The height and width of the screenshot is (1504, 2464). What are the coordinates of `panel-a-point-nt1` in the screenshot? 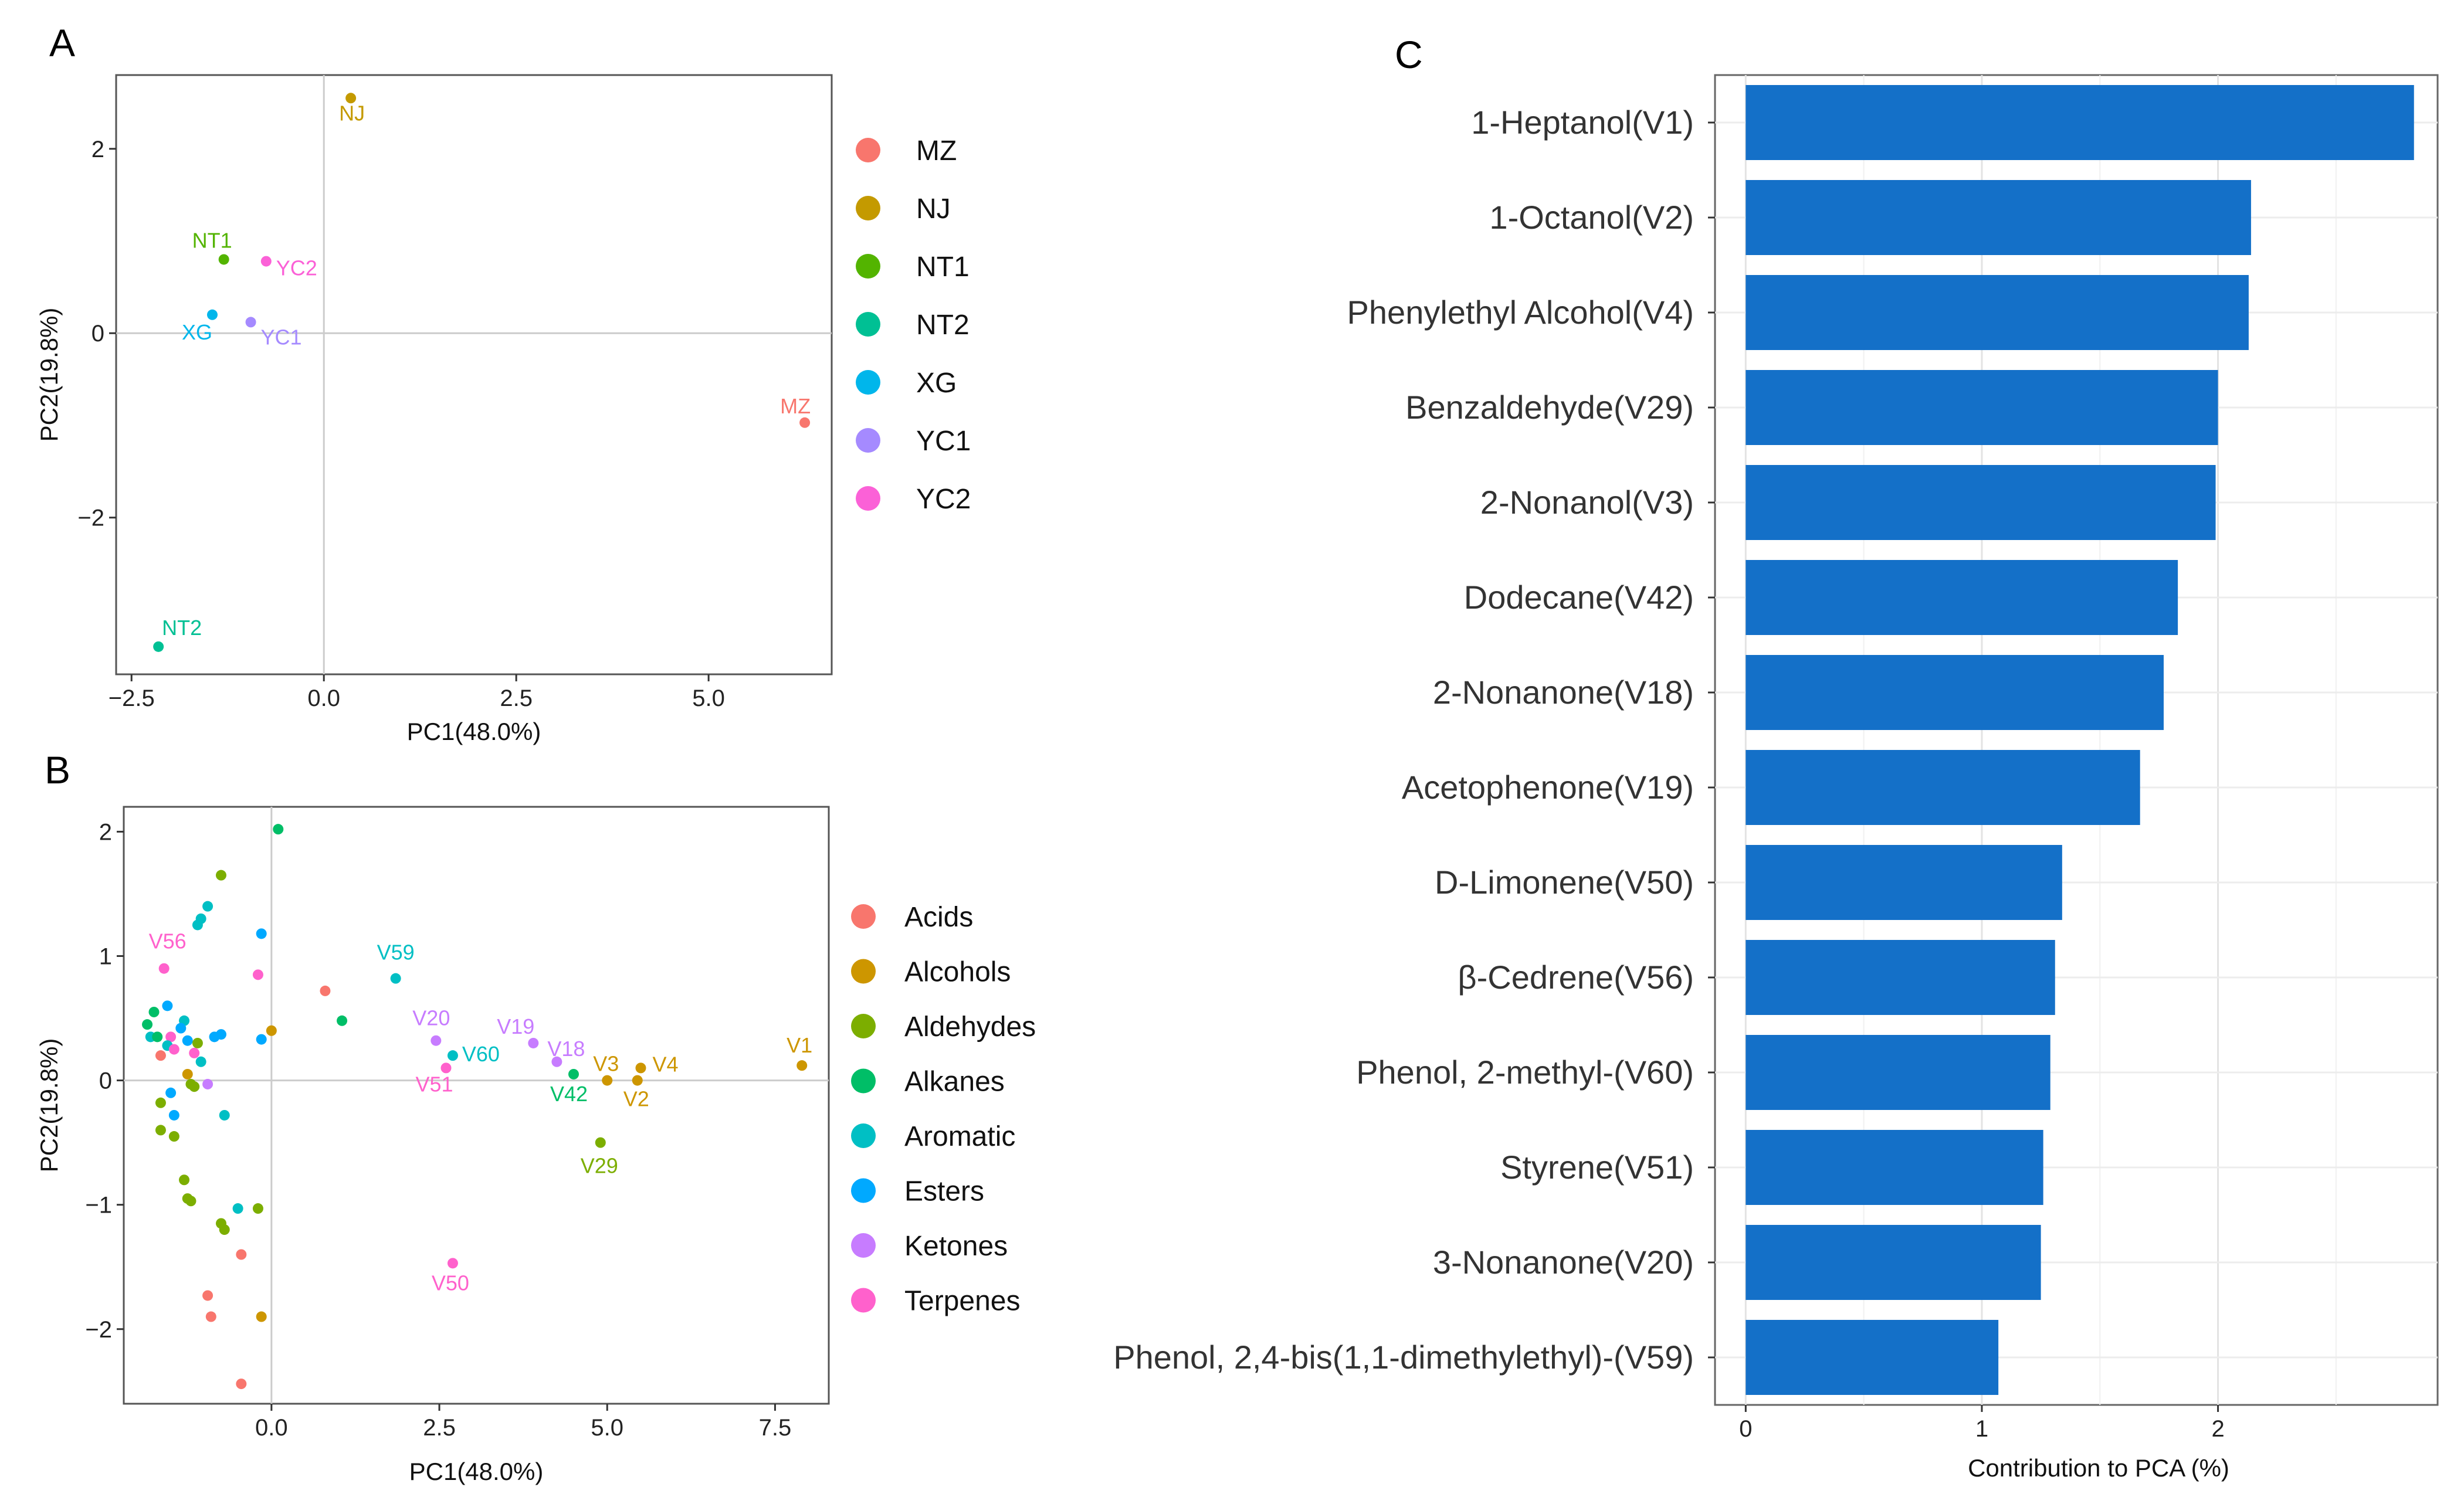 It's located at (223, 259).